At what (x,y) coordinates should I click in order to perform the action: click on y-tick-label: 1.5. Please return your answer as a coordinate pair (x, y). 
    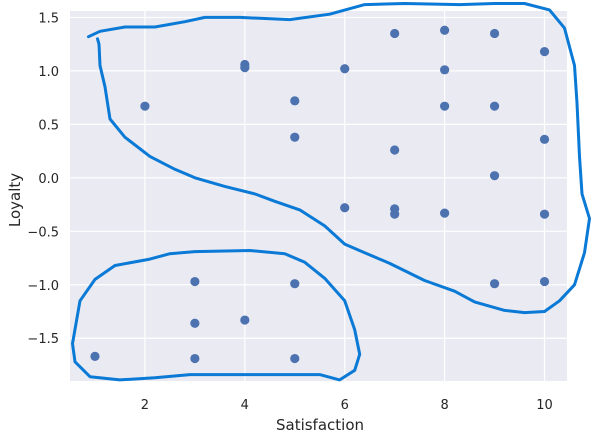
    Looking at the image, I should click on (48, 18).